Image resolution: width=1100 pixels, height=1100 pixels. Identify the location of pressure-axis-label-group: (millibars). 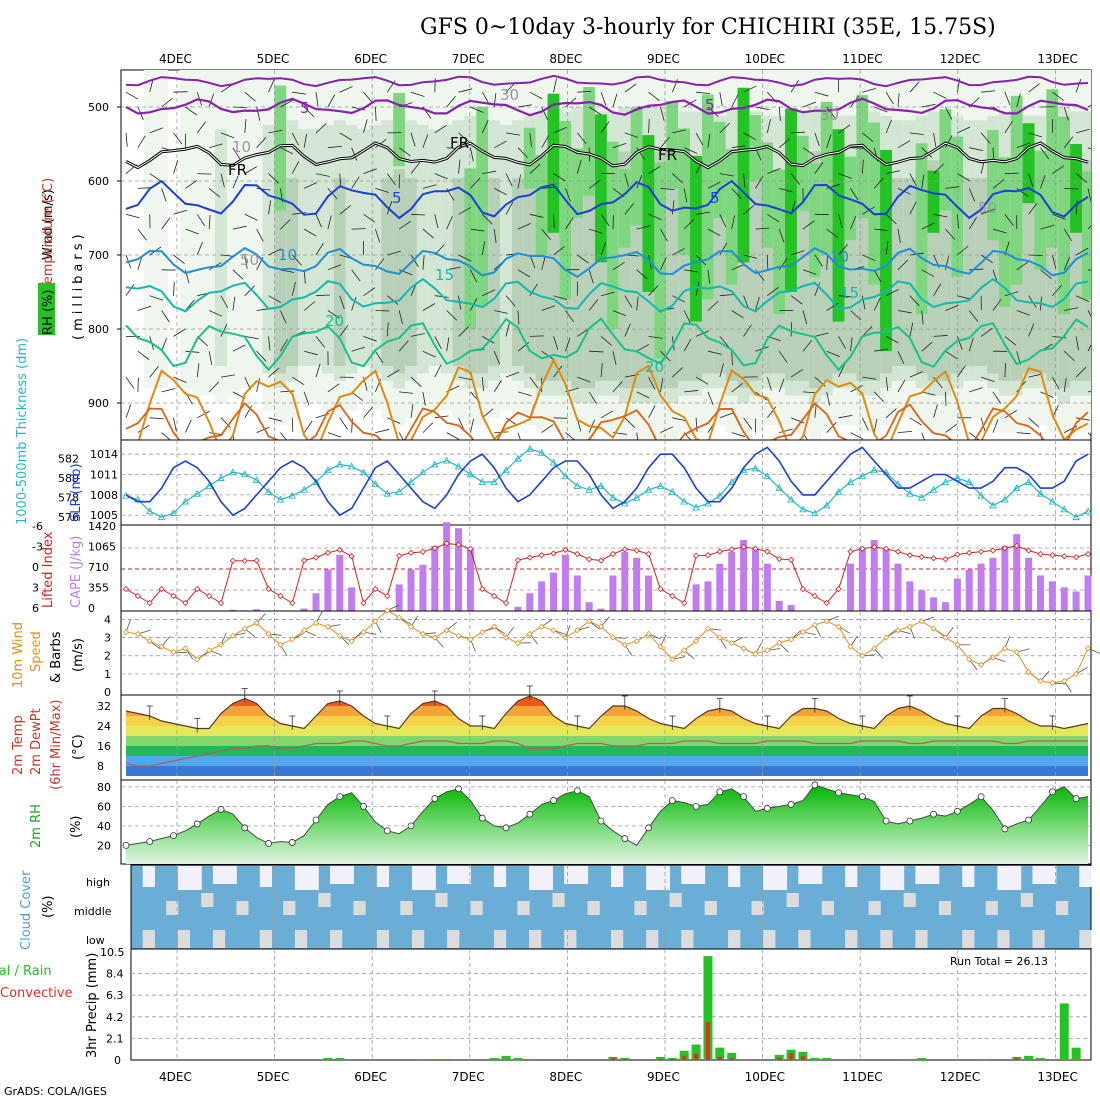
(78, 285).